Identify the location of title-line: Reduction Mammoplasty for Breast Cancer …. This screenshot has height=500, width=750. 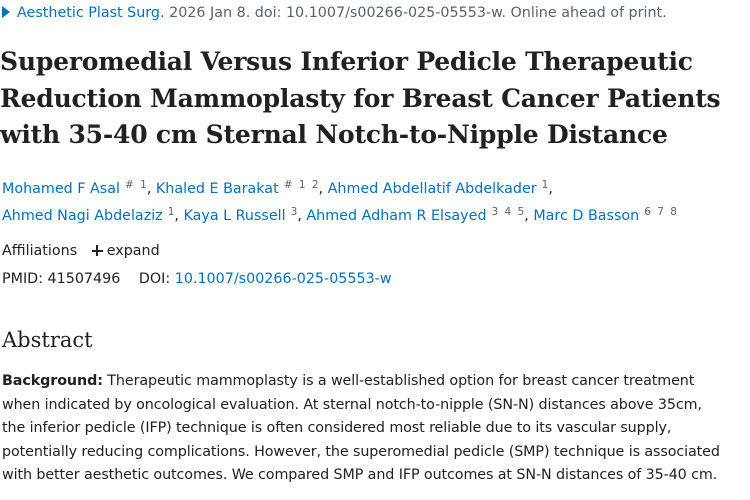
(360, 98).